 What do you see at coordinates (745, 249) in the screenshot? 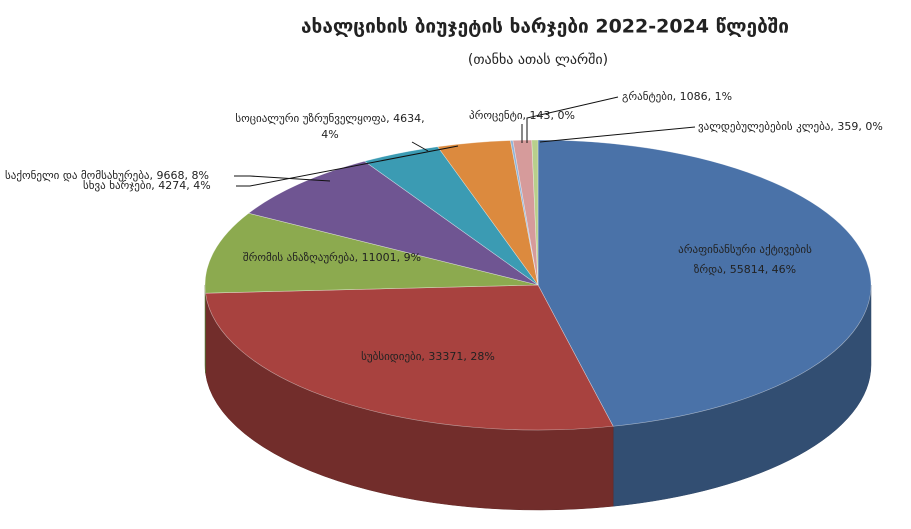
I see `data-label: არაფინანსური აქტივების` at bounding box center [745, 249].